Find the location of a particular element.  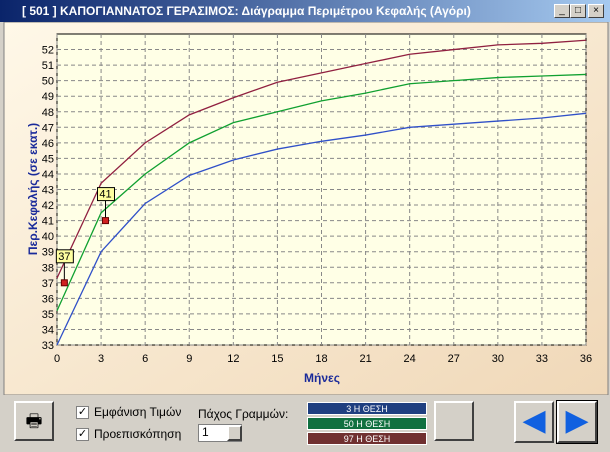

line-width-label: Πάχος Γραμμών: is located at coordinates (243, 414).